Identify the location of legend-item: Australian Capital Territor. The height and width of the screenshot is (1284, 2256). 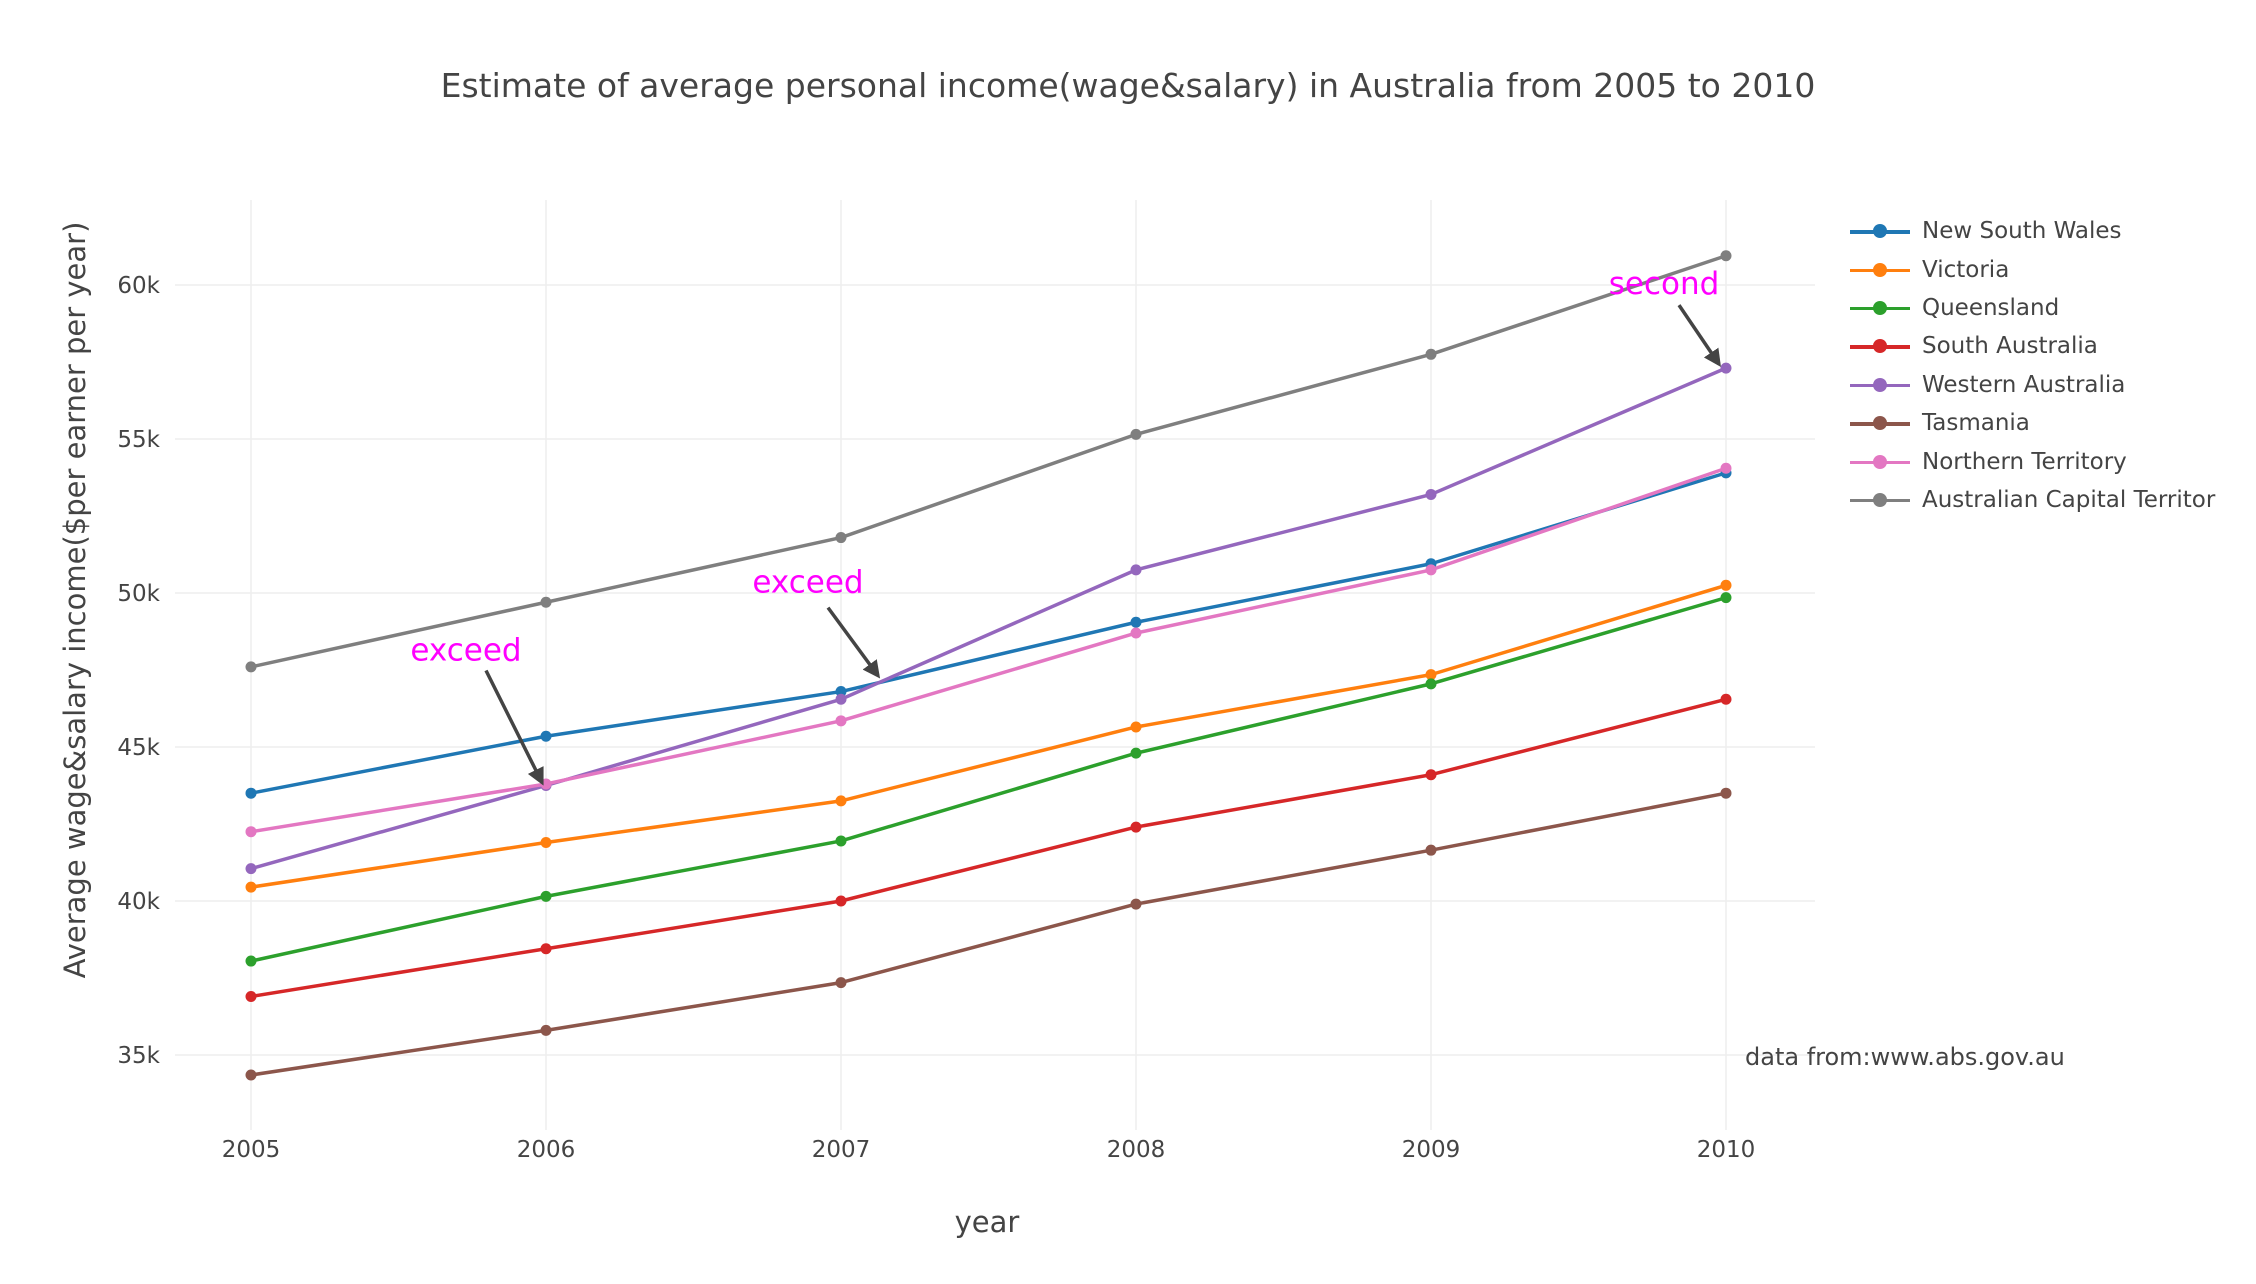
(2032, 500).